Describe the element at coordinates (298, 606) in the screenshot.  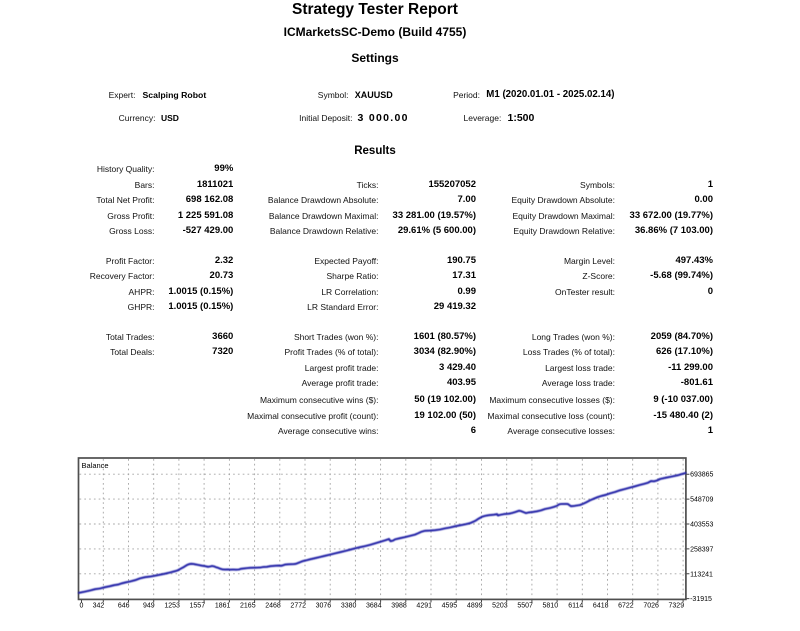
I see `svg-text: 2772` at that location.